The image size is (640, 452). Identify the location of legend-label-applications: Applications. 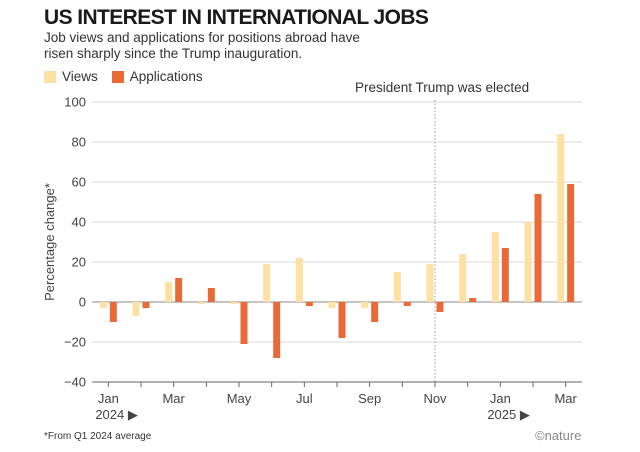
(166, 76).